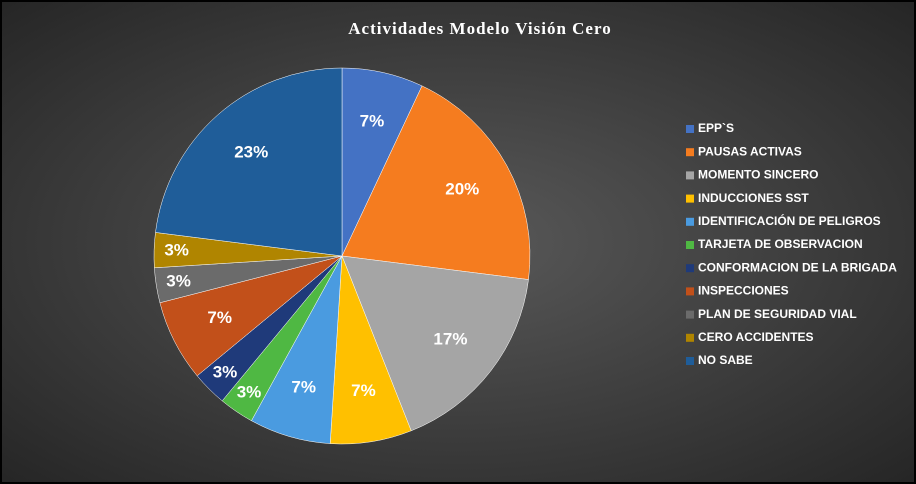 Image resolution: width=916 pixels, height=484 pixels. I want to click on legend-label: NO SABE, so click(725, 360).